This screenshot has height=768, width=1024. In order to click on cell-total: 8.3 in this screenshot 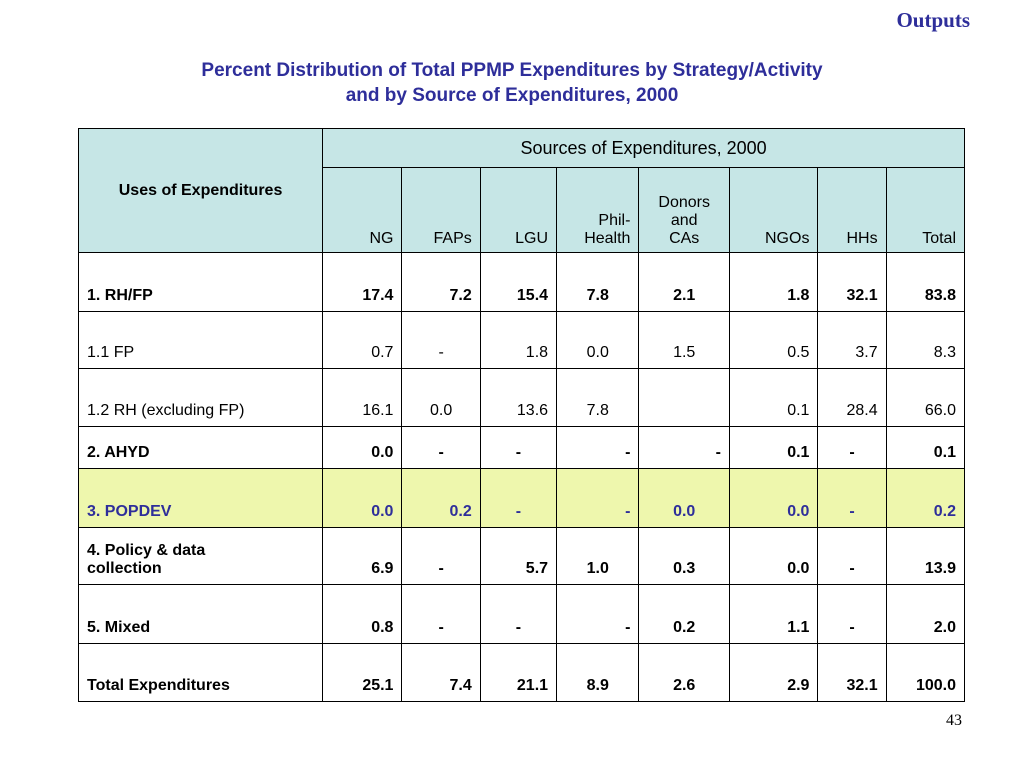, I will do `click(925, 340)`.